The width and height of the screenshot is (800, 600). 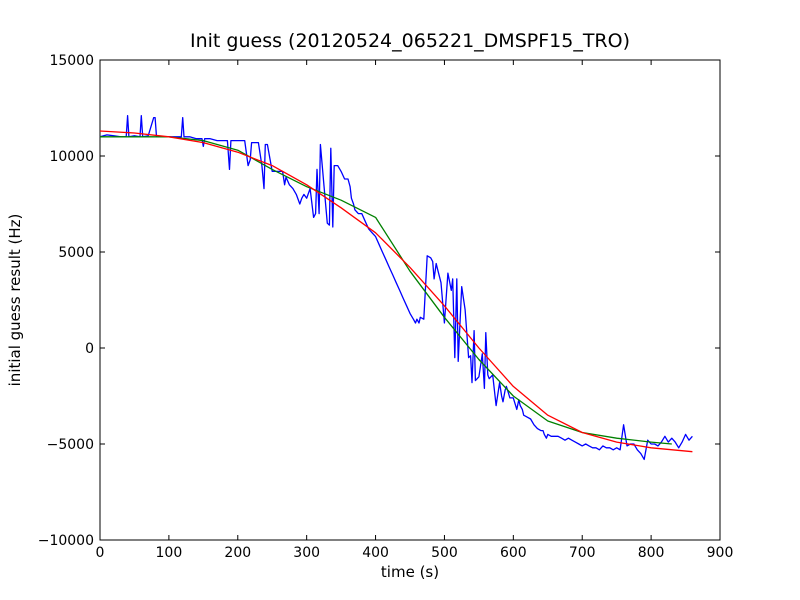 What do you see at coordinates (237, 553) in the screenshot?
I see `x-tick-label: 200` at bounding box center [237, 553].